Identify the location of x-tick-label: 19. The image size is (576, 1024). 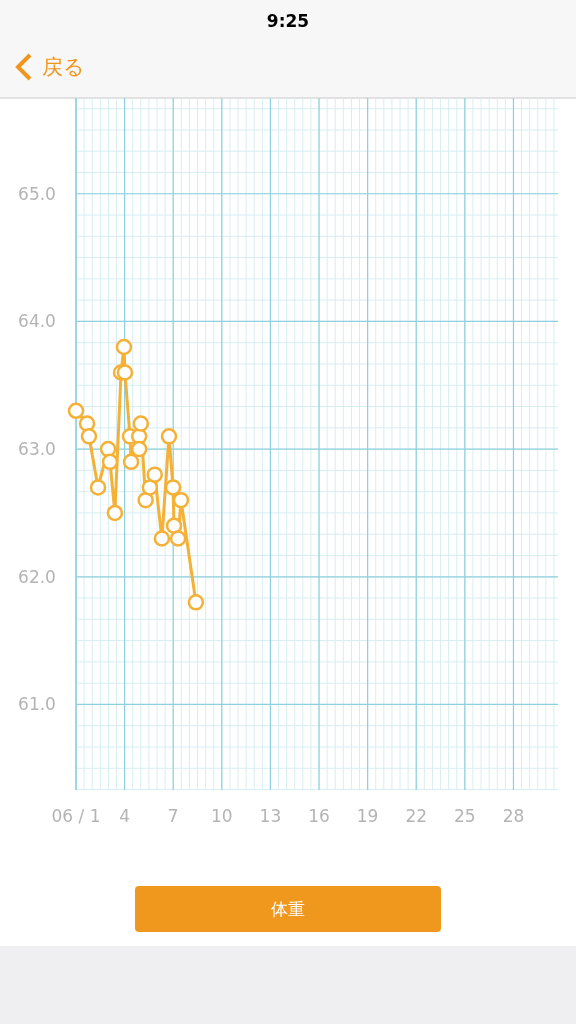
(367, 816).